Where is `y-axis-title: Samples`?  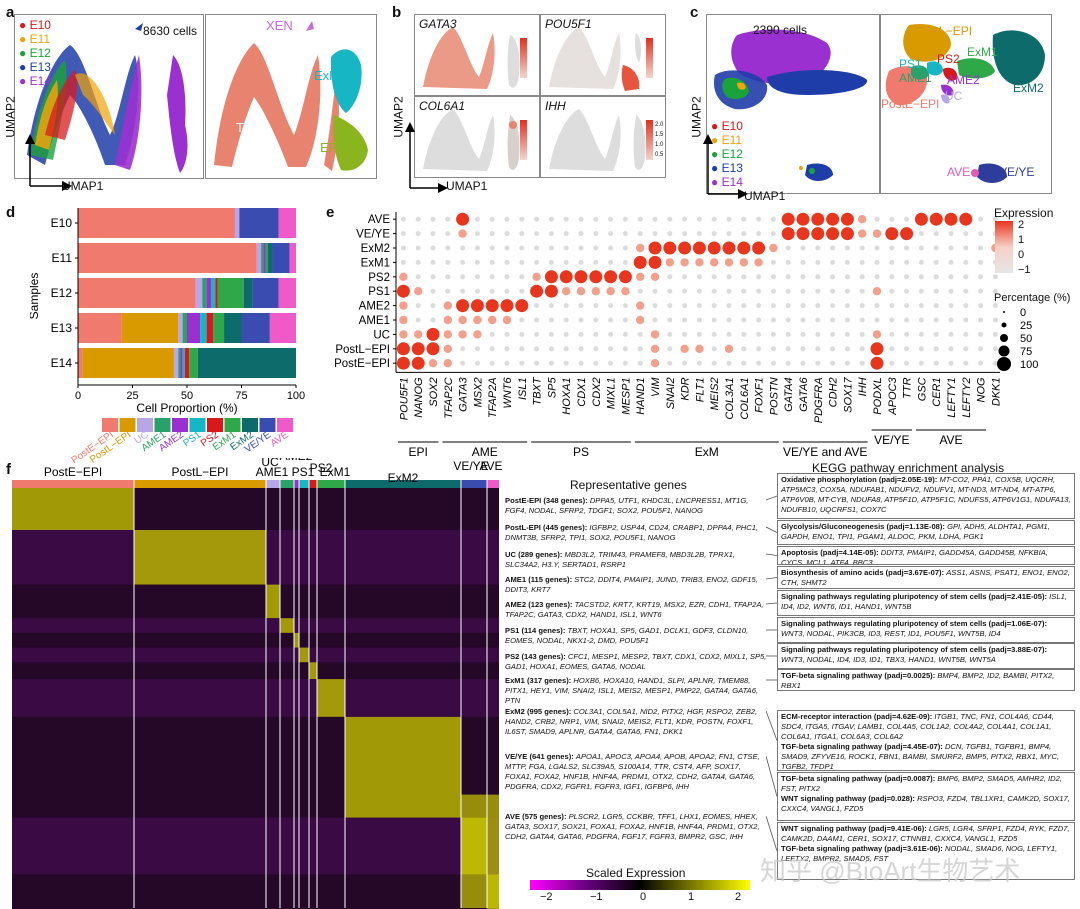
y-axis-title: Samples is located at coordinates (35, 296).